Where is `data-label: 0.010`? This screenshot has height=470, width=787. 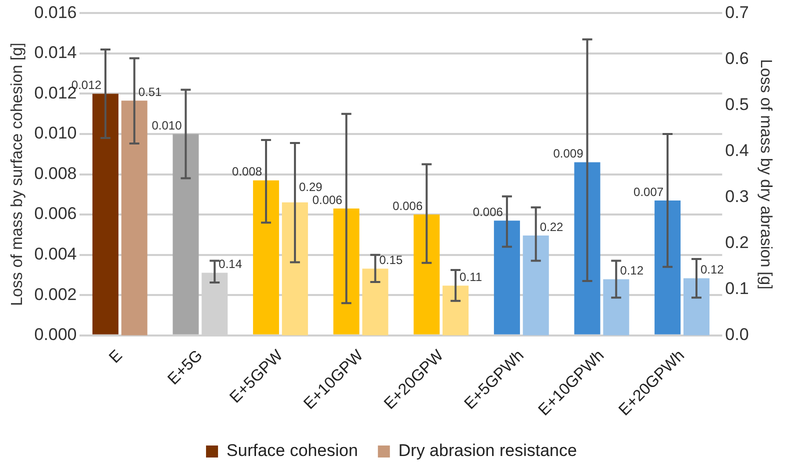
data-label: 0.010 is located at coordinates (167, 125).